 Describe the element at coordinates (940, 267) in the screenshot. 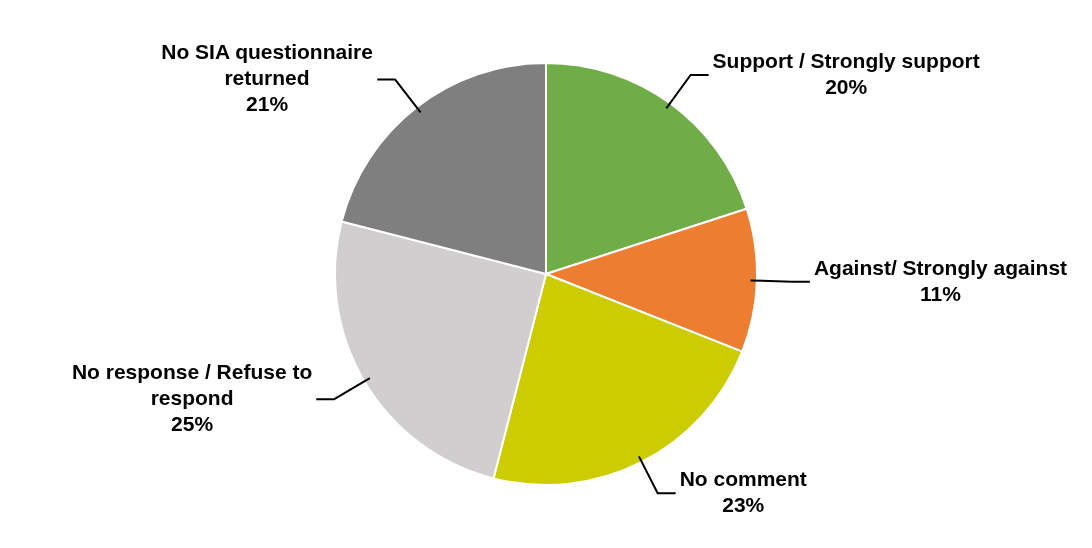

I see `slice-label: Against/ Strongly against` at that location.